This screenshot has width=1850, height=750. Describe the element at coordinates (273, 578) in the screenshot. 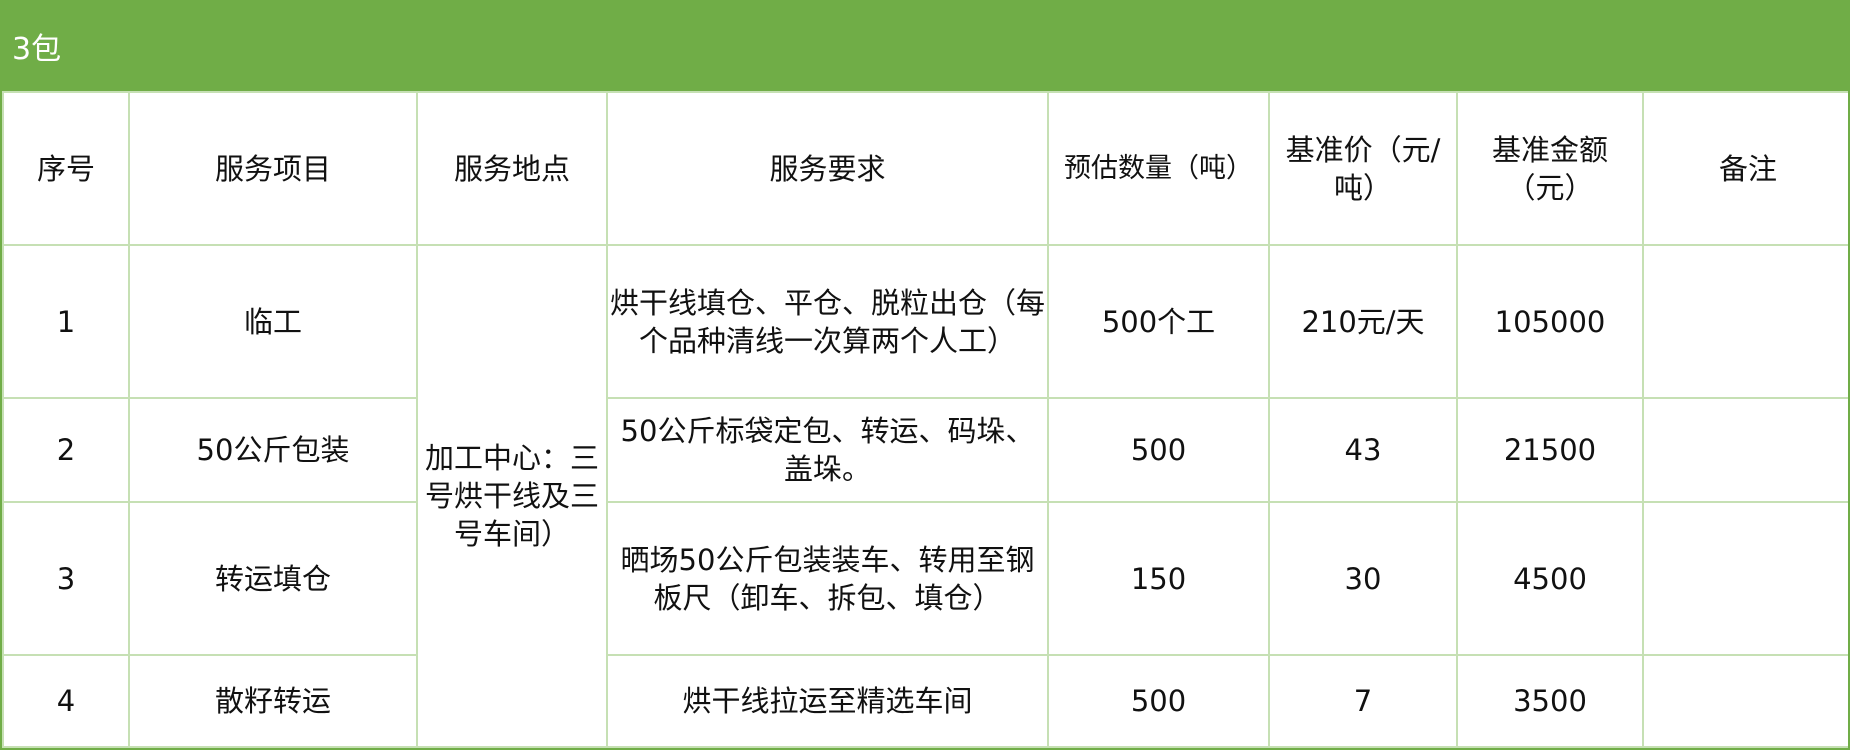

I see `cell-item: 转运填仓` at that location.